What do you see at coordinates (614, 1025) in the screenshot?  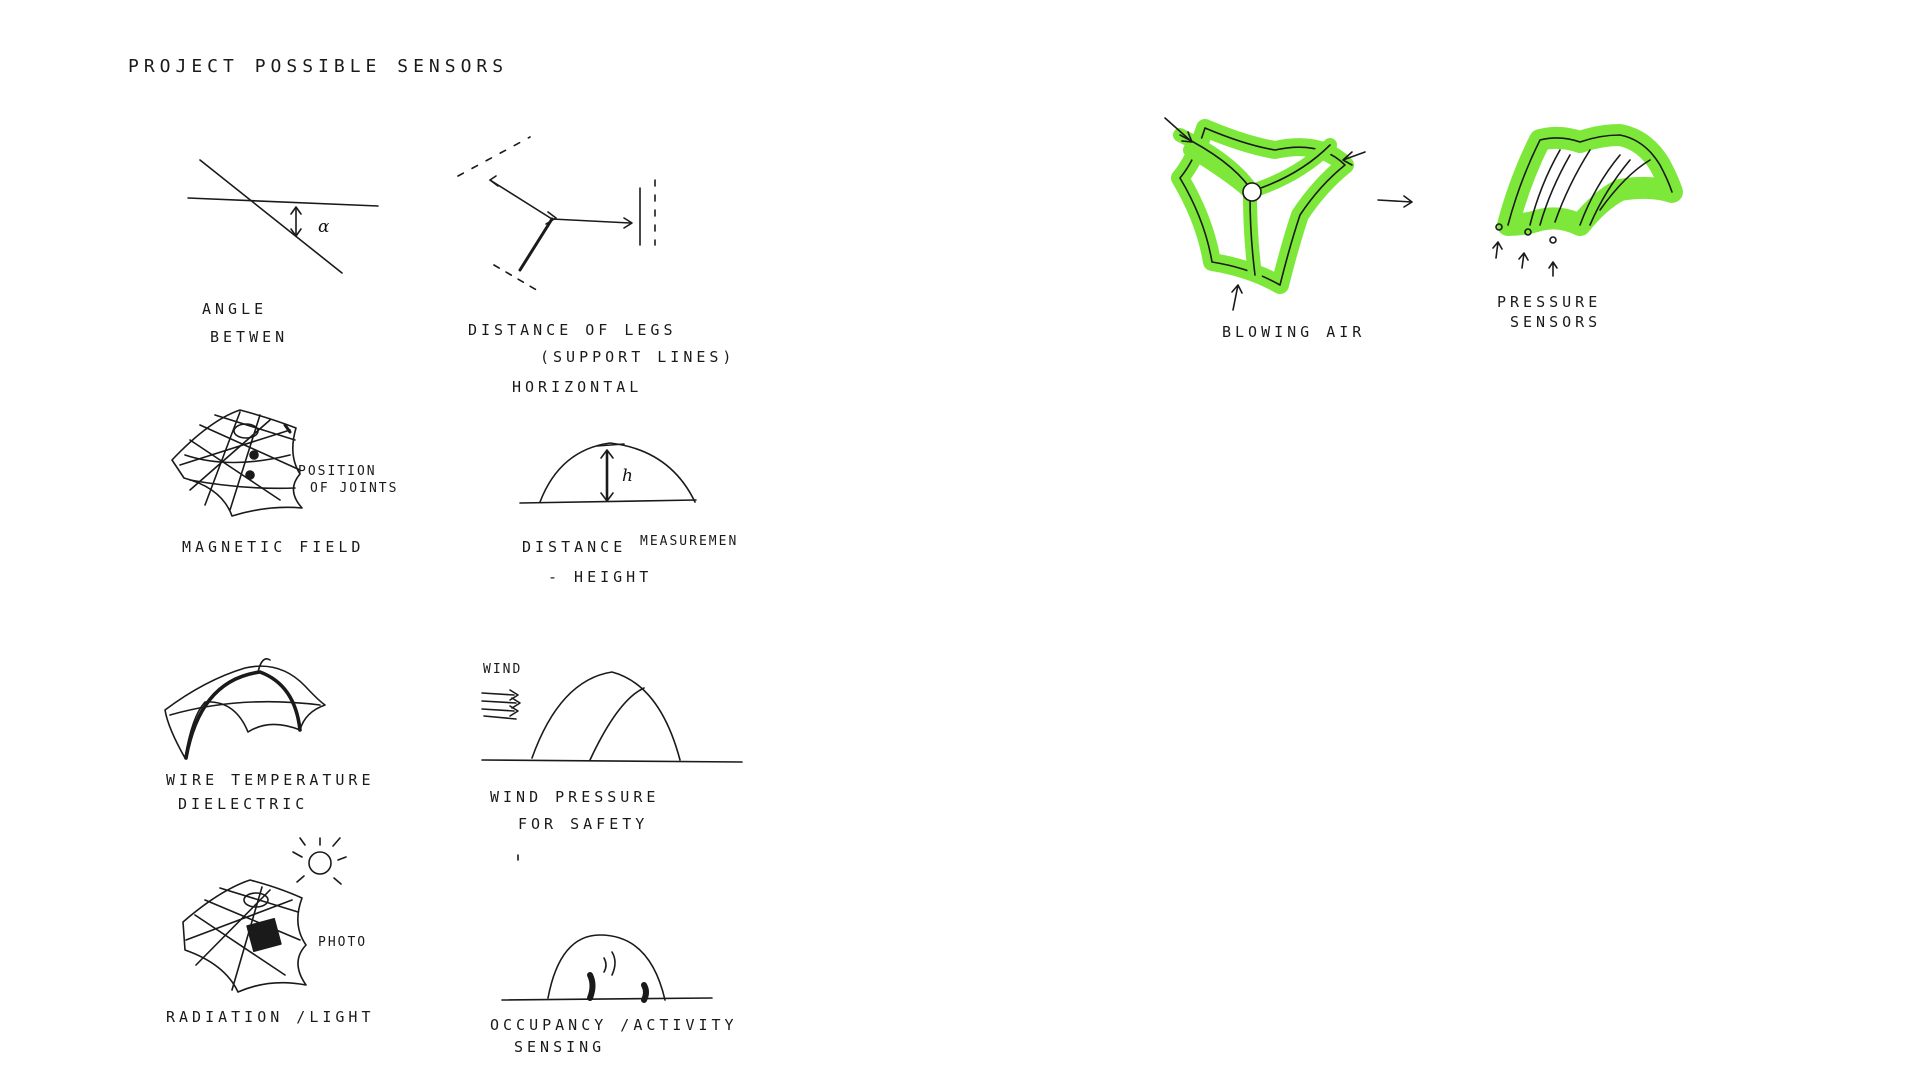 I see `occupancy-label-1: OCCUPANCY /ACTIVITY` at bounding box center [614, 1025].